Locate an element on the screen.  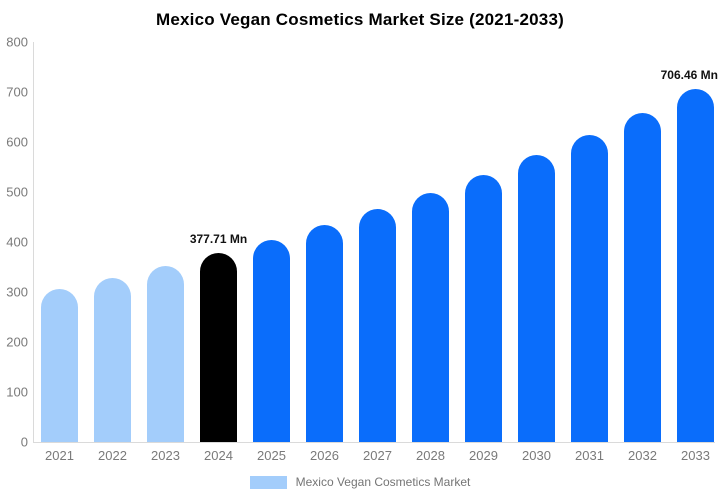
y-axis-line is located at coordinates (33, 242).